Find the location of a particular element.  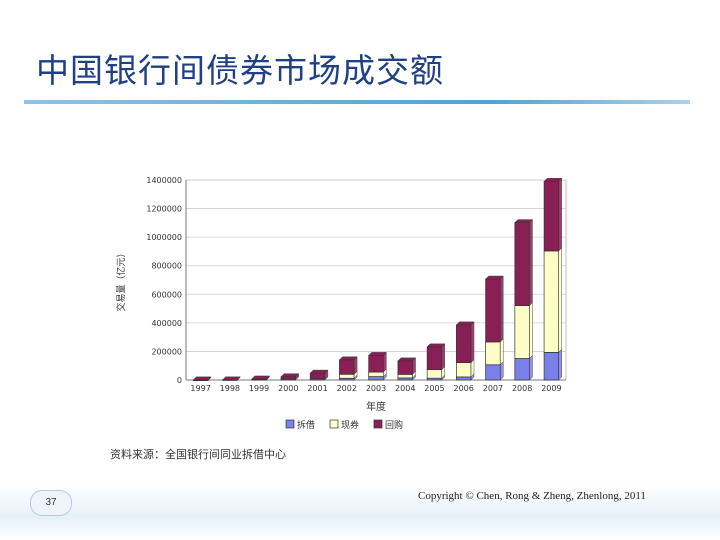

x-tick-label: 2004 is located at coordinates (405, 388).